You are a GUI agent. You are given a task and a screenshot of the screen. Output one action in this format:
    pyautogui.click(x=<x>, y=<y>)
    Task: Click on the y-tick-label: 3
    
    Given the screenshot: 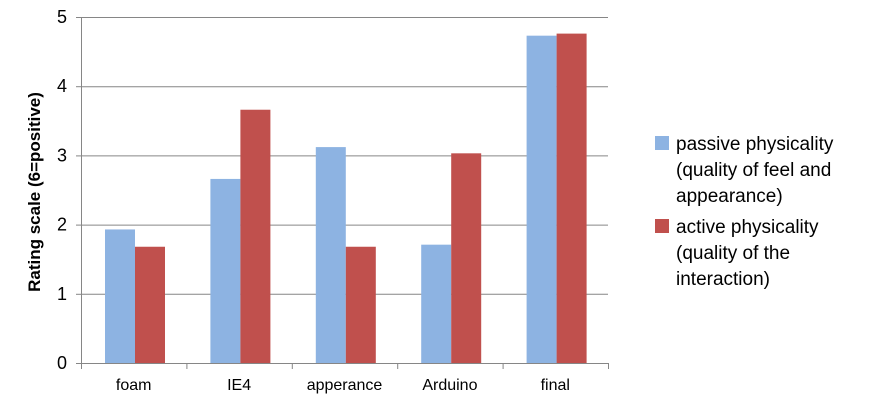 What is the action you would take?
    pyautogui.click(x=62, y=155)
    